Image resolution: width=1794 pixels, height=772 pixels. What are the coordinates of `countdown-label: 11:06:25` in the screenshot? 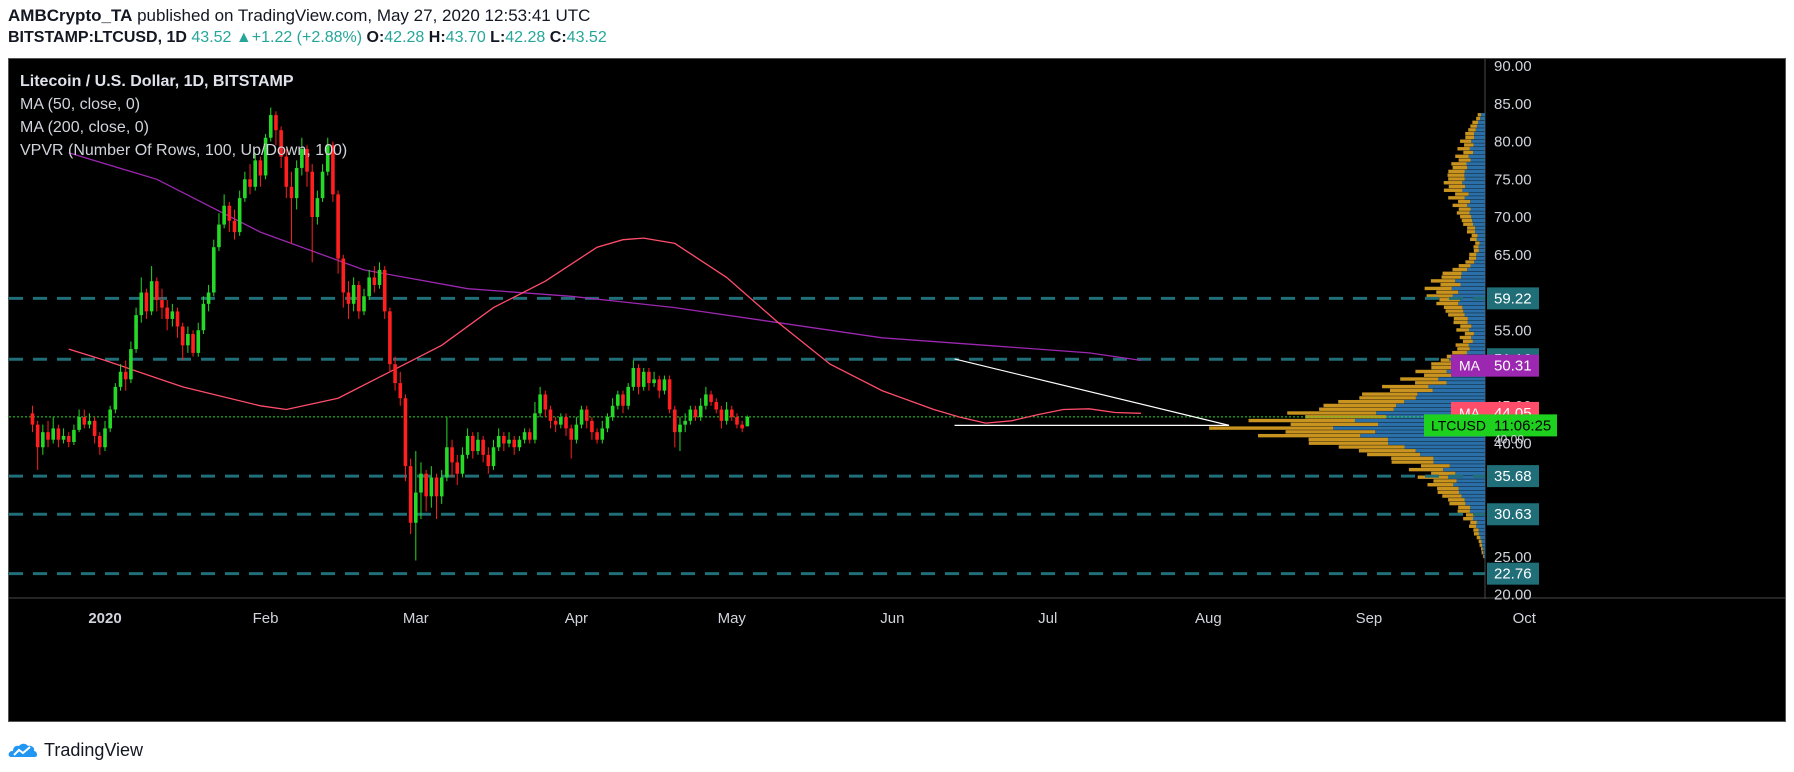 It's located at (1522, 425).